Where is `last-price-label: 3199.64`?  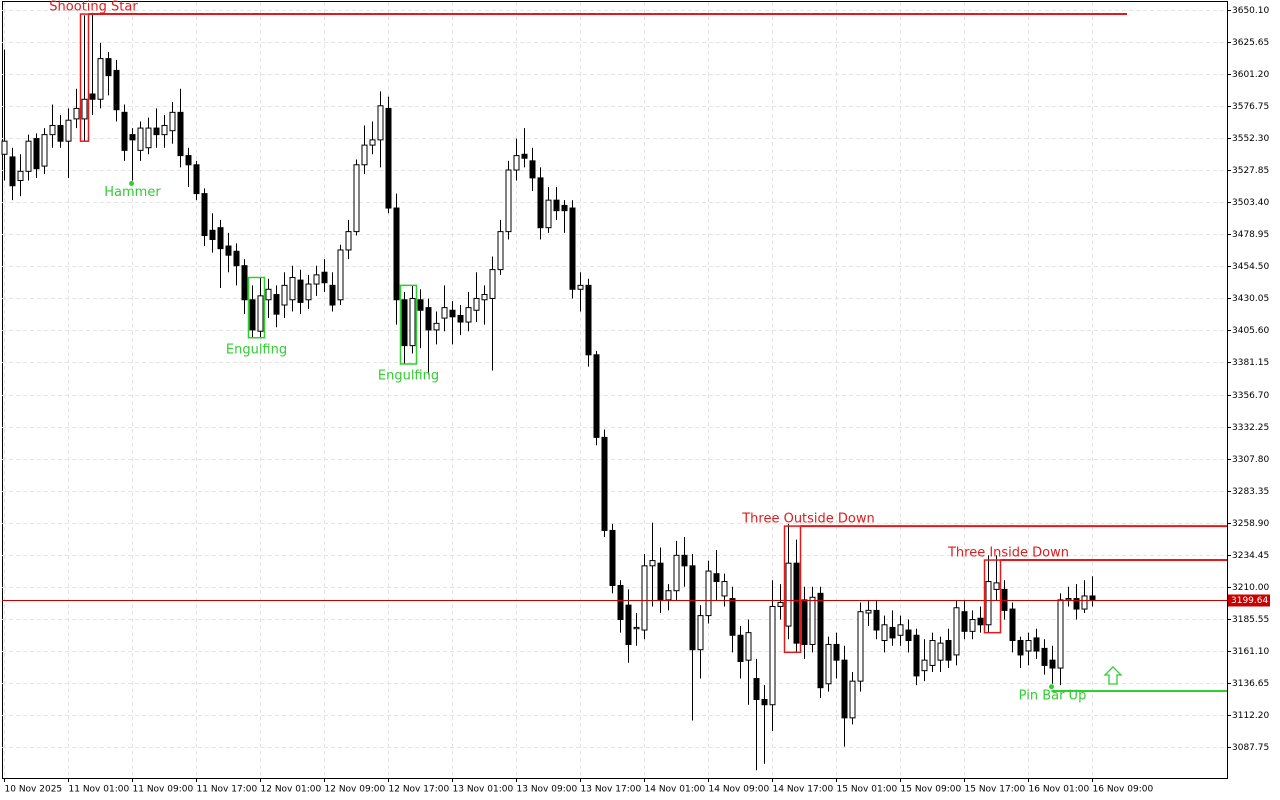
last-price-label: 3199.64 is located at coordinates (1249, 601).